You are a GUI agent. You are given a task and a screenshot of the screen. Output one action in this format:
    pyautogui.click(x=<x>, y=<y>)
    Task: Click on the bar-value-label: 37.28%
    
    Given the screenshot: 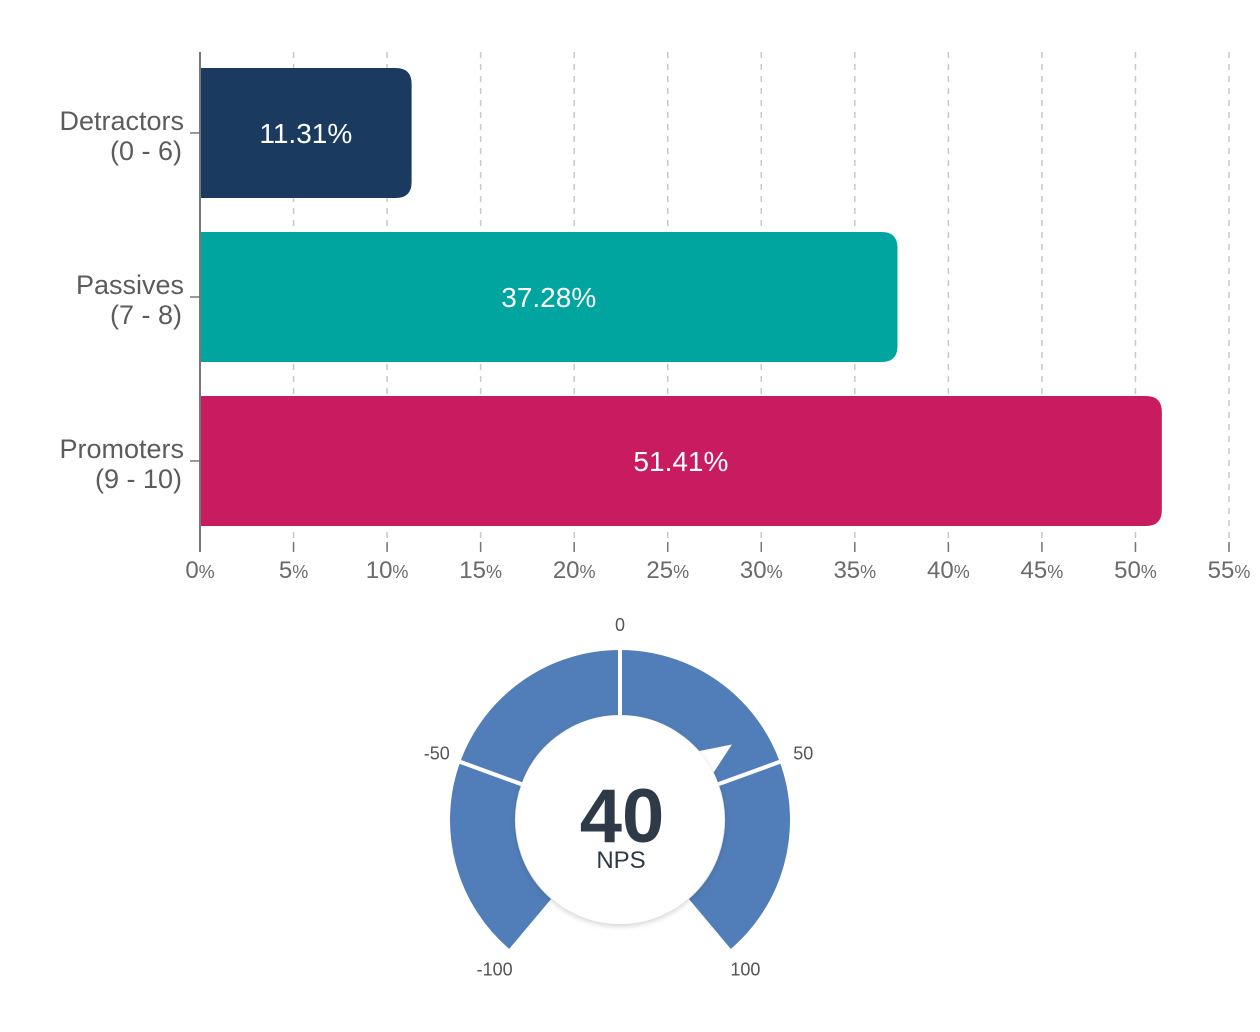 What is the action you would take?
    pyautogui.click(x=548, y=297)
    